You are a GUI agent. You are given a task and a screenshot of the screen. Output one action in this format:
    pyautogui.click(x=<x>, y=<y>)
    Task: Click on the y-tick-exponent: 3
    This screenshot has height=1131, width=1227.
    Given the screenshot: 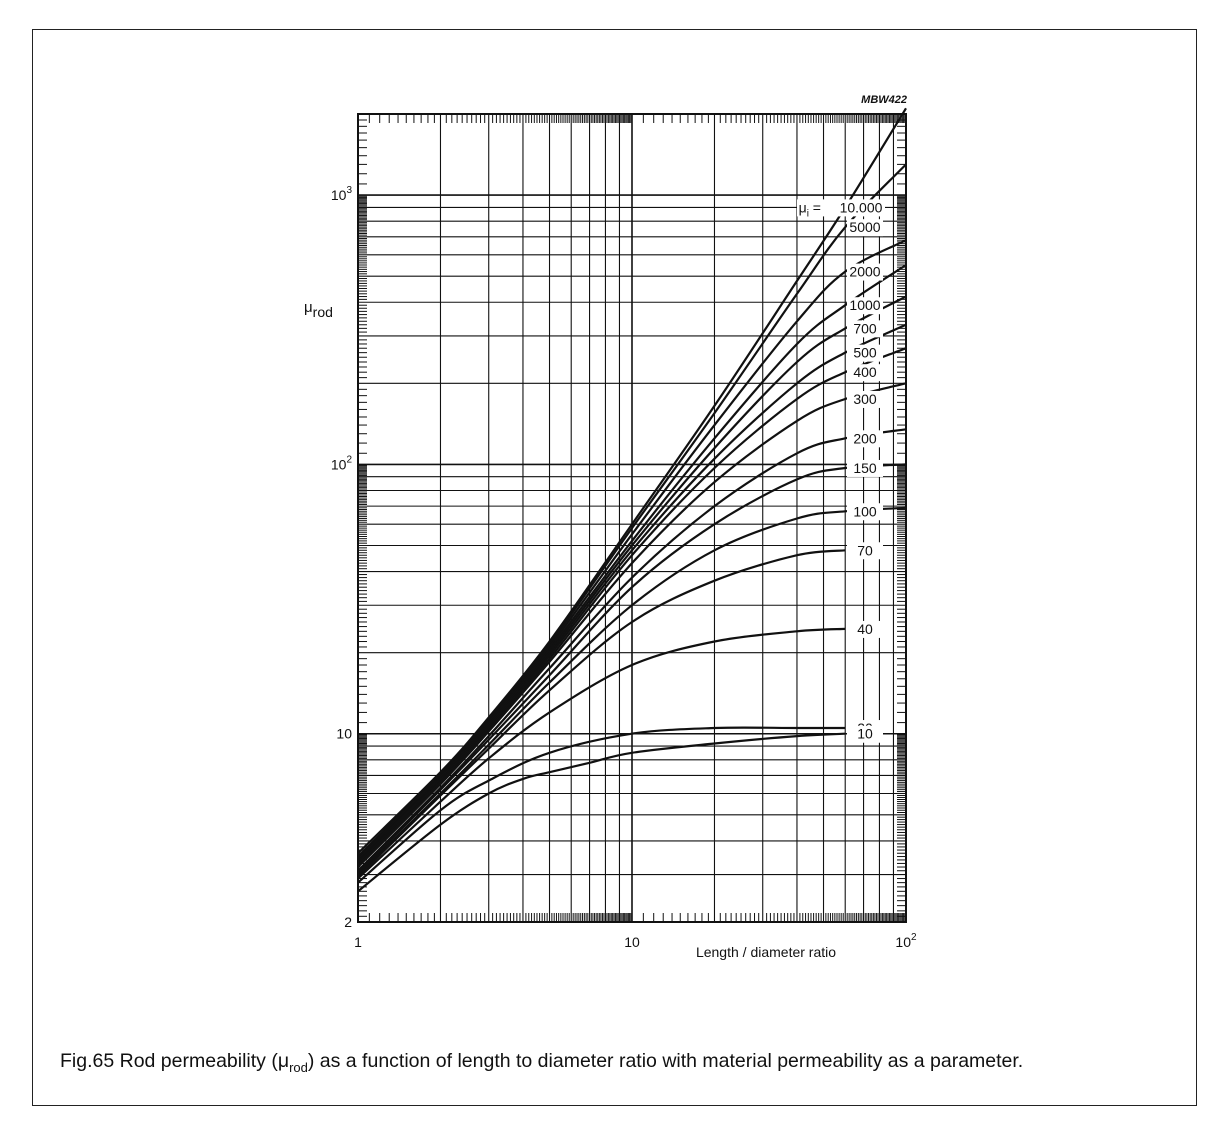 What is the action you would take?
    pyautogui.click(x=349, y=190)
    